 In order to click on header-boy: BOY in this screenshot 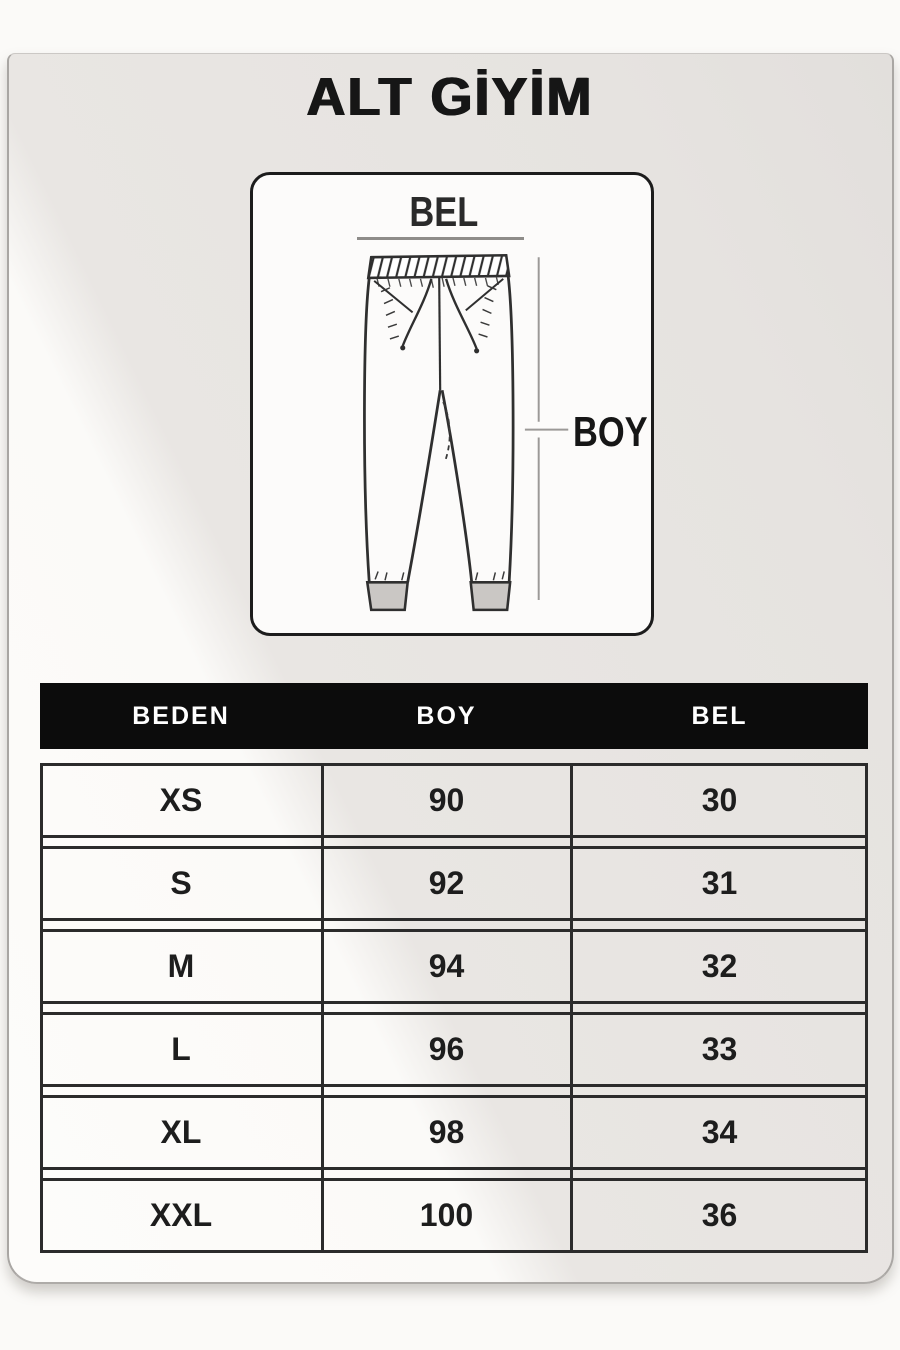, I will do `click(446, 715)`.